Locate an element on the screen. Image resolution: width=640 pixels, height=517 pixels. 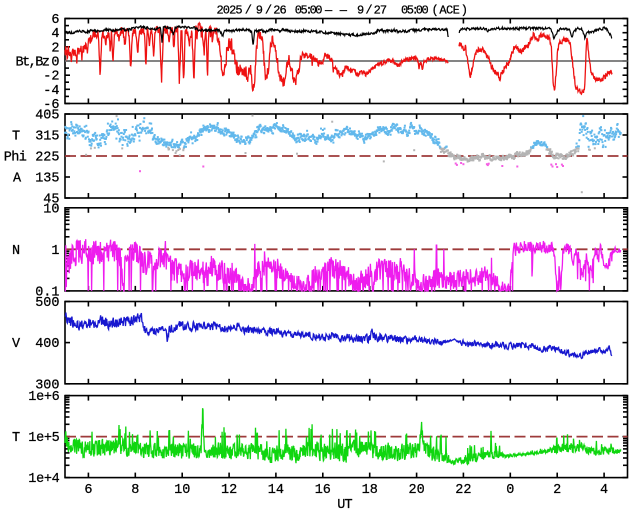
svg-text: 300 is located at coordinates (47, 385).